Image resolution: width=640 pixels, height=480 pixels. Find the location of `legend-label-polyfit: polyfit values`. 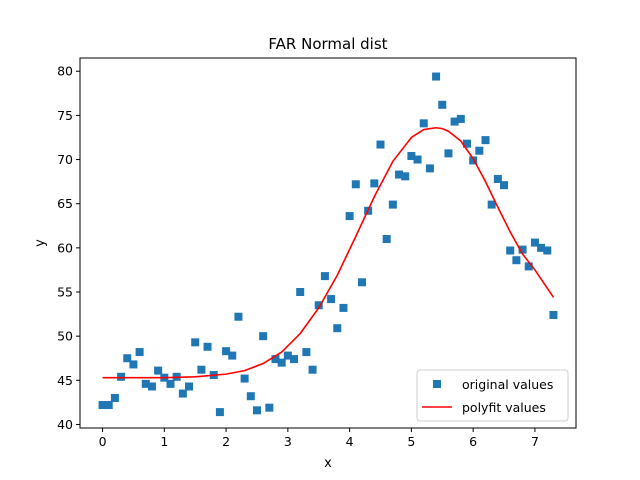

legend-label-polyfit: polyfit values is located at coordinates (504, 407).